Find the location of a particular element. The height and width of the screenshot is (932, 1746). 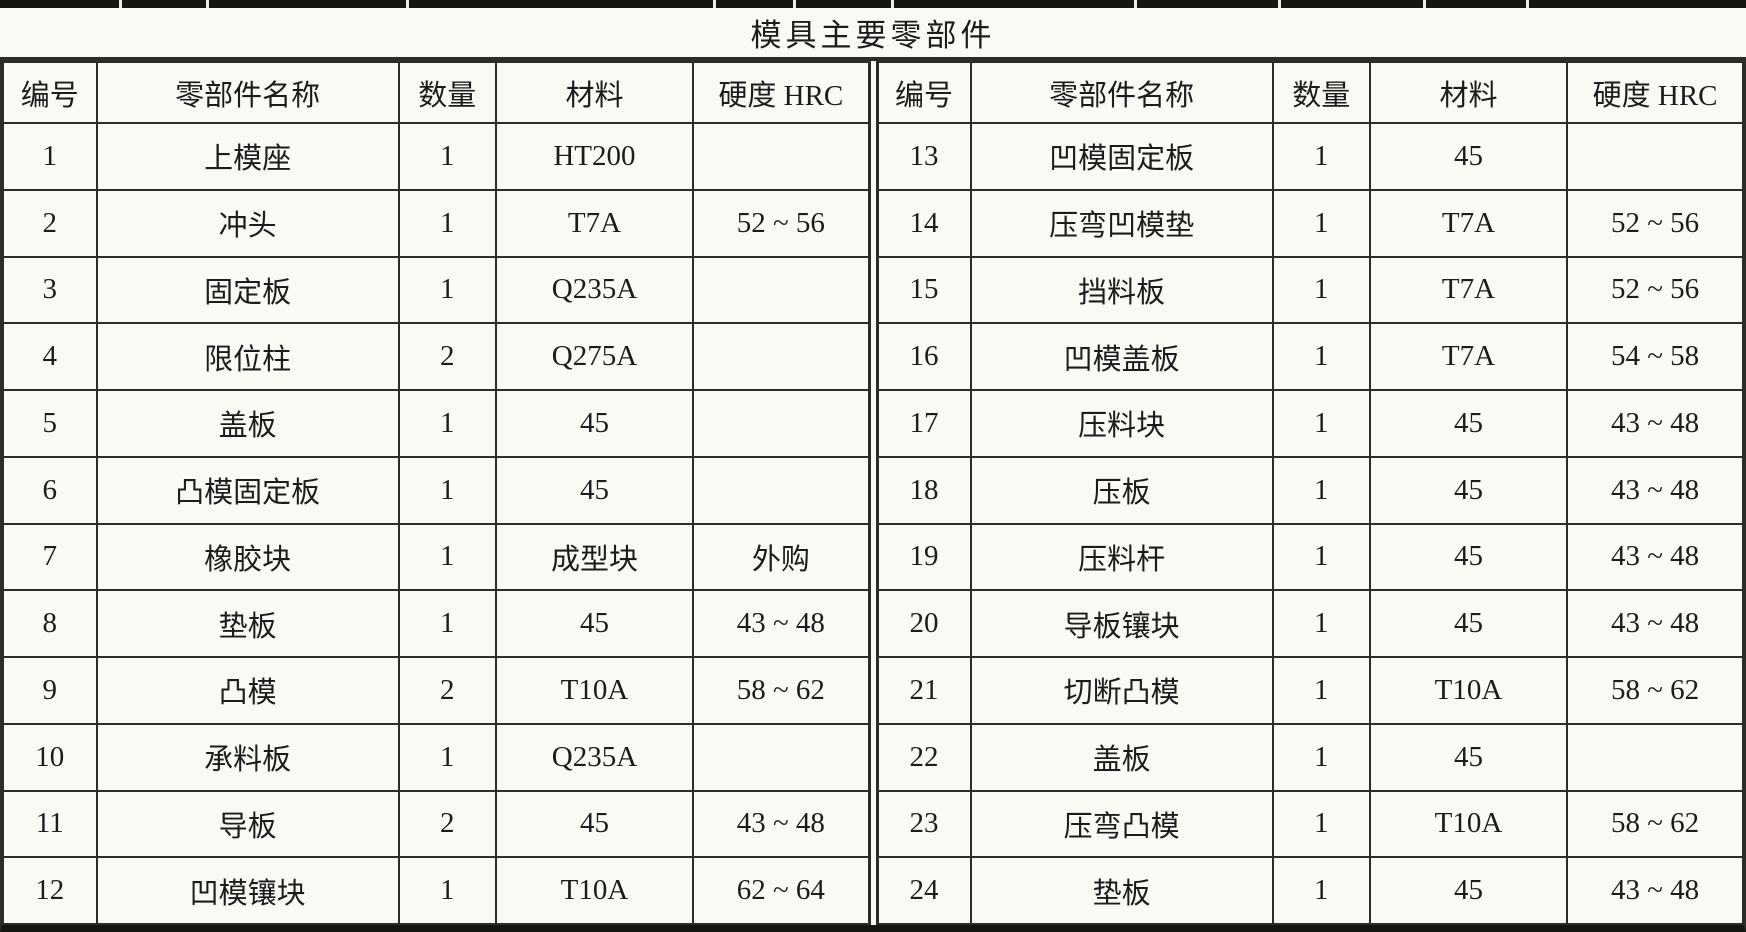

page-title: 模具主要零部件 is located at coordinates (873, 35).